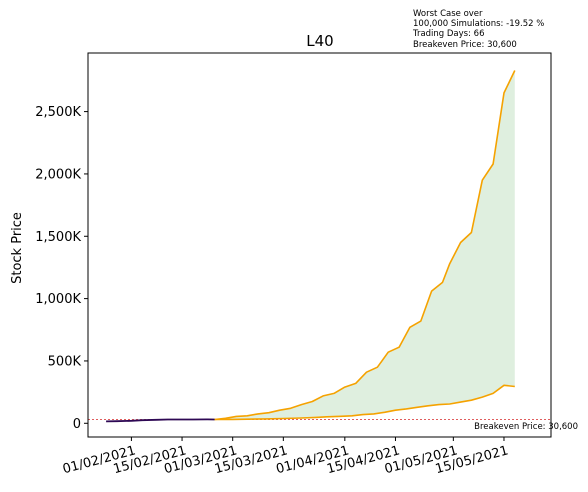 Image resolution: width=588 pixels, height=492 pixels. Describe the element at coordinates (65, 361) in the screenshot. I see `y-tick-label: 500K` at that location.